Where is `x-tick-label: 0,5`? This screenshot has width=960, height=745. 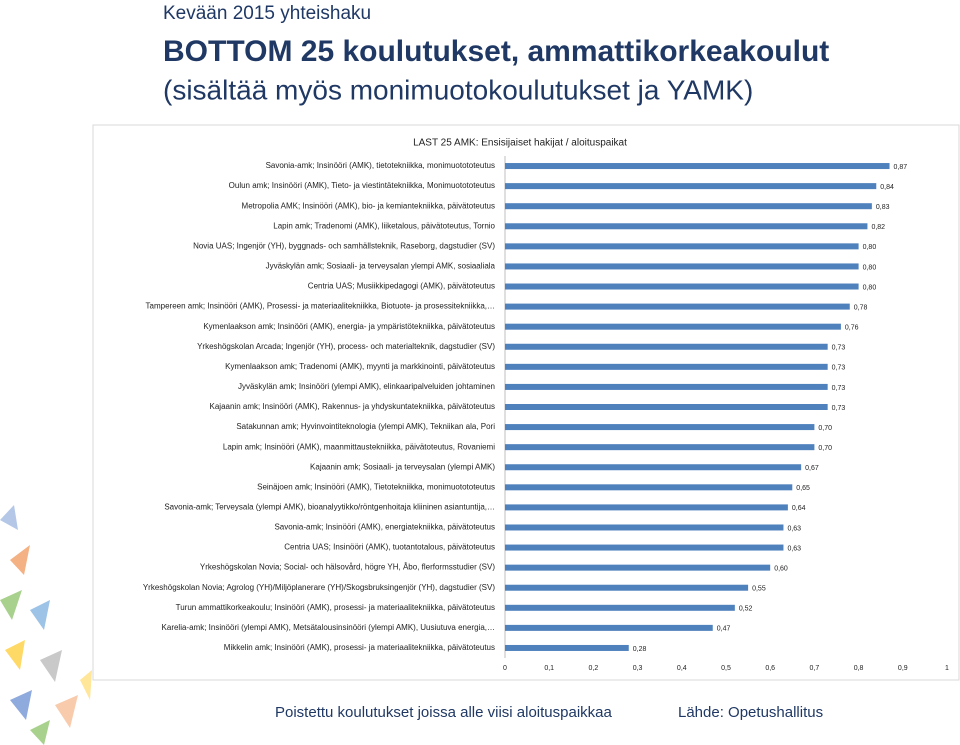 x-tick-label: 0,5 is located at coordinates (726, 668).